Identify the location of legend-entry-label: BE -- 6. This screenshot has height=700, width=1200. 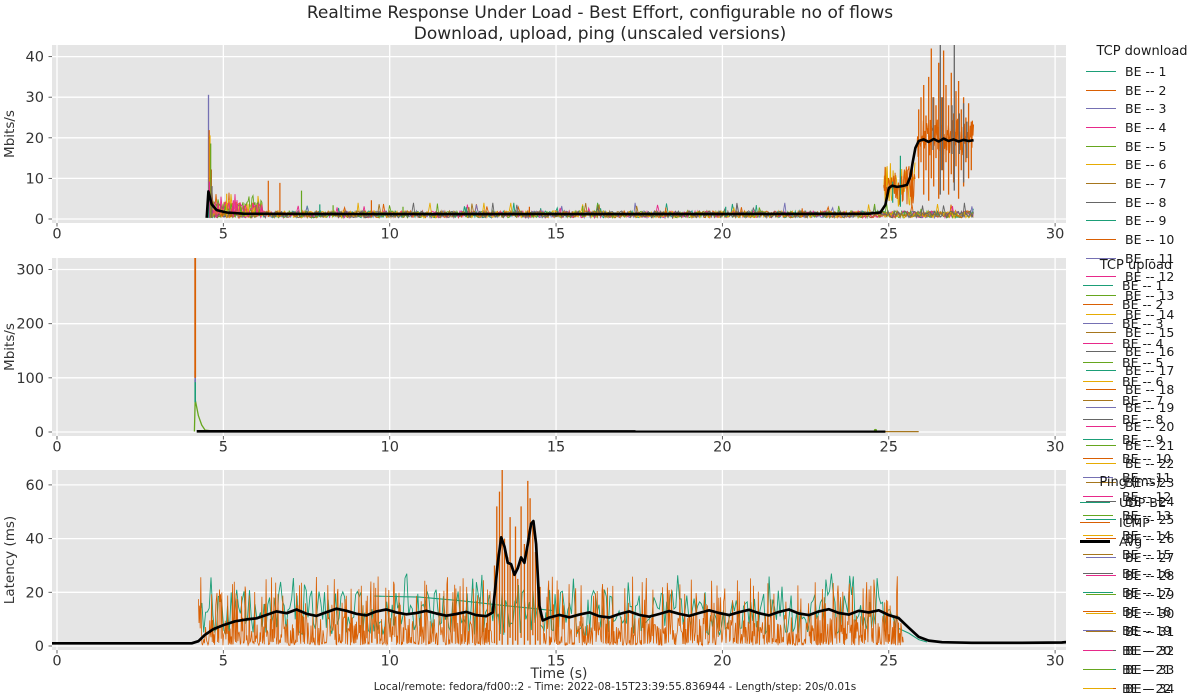
(1146, 165).